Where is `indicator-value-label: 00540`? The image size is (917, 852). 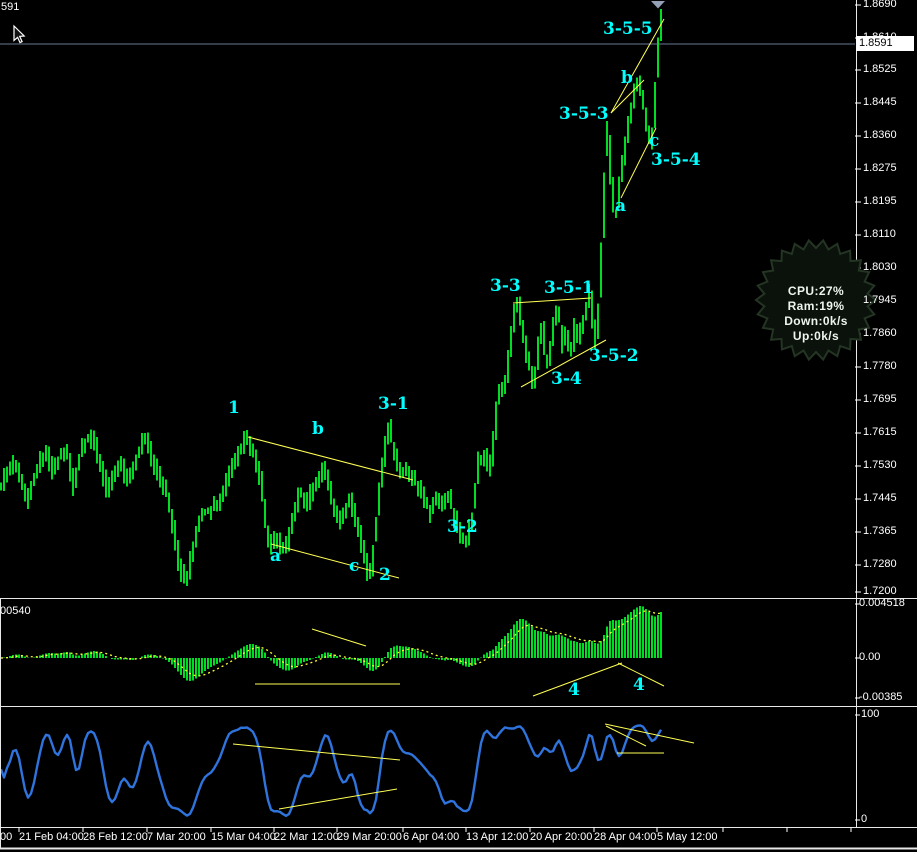
indicator-value-label: 00540 is located at coordinates (15, 611).